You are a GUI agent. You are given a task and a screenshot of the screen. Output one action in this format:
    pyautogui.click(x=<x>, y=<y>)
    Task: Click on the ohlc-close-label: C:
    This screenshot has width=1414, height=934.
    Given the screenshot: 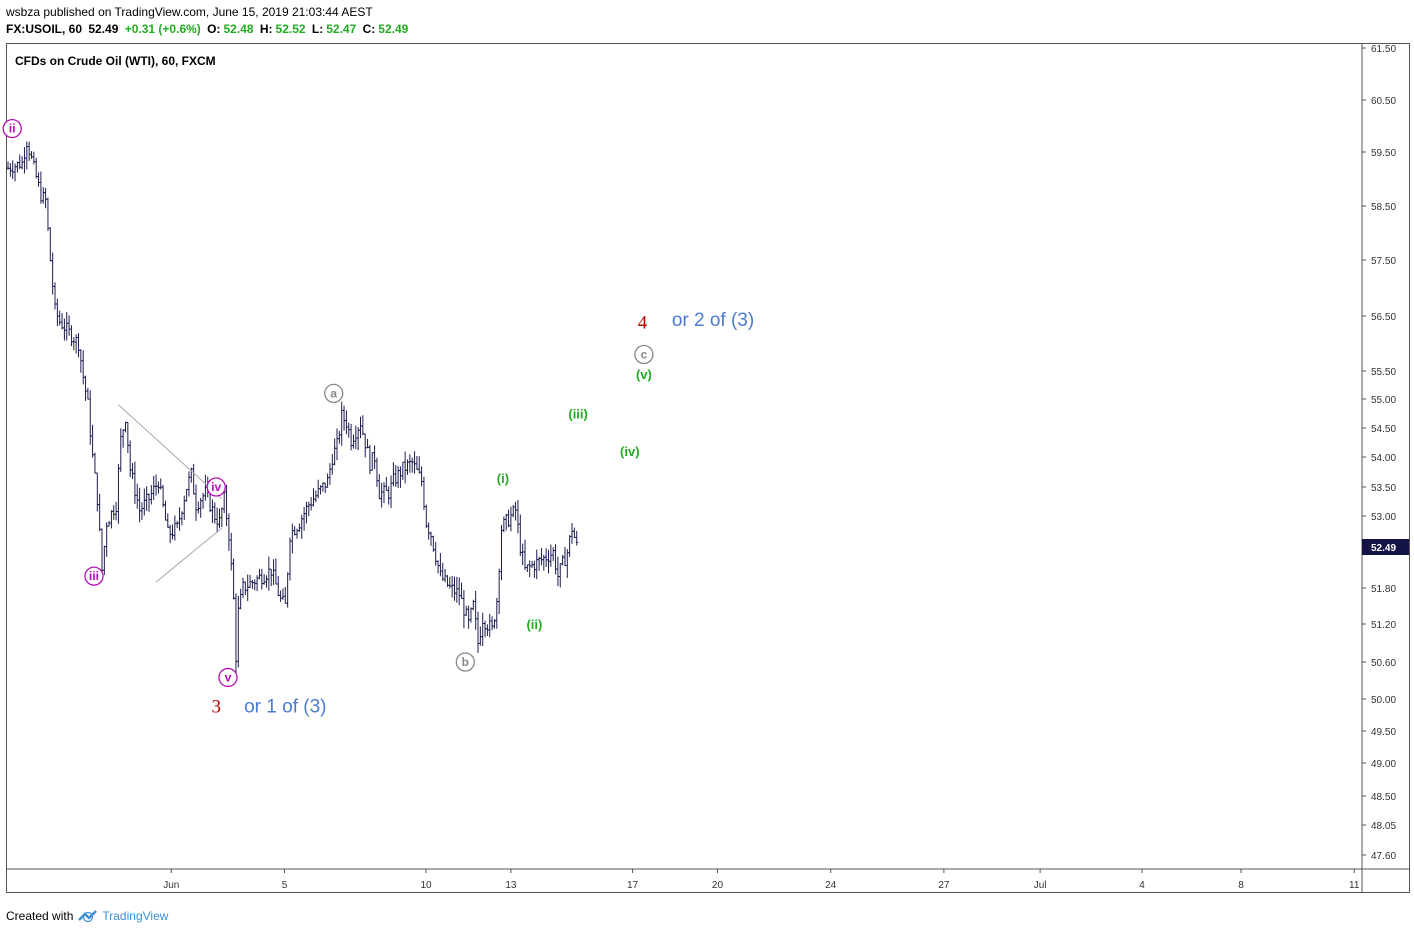 What is the action you would take?
    pyautogui.click(x=369, y=29)
    